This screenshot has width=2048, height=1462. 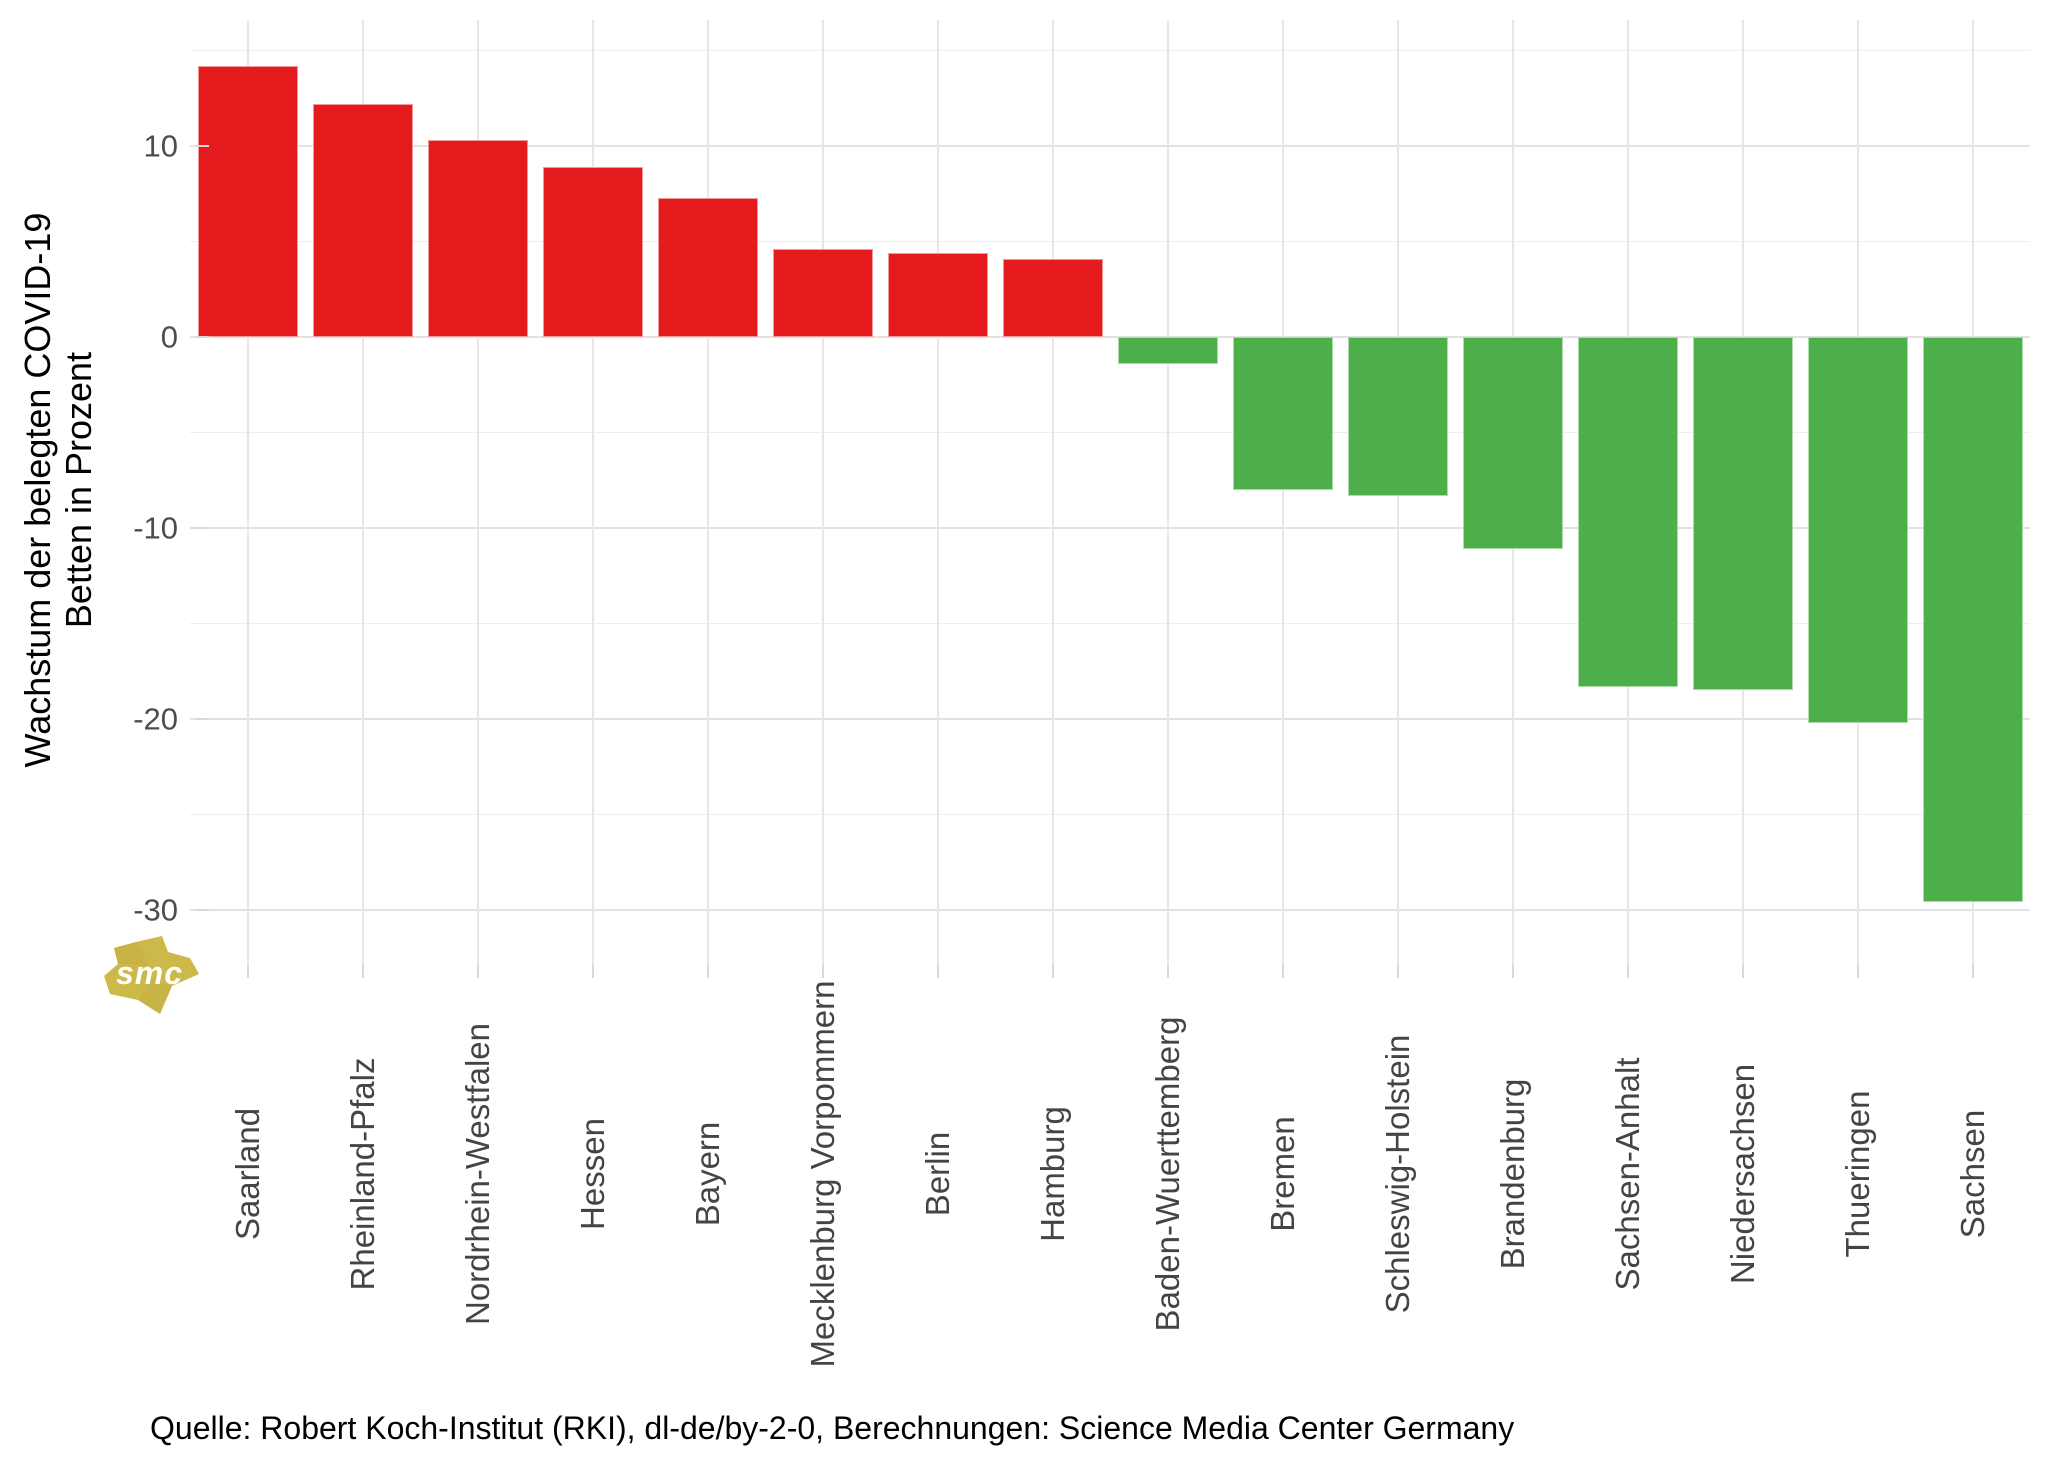 I want to click on x-tick-label-Hessen: Hessen, so click(x=592, y=1174).